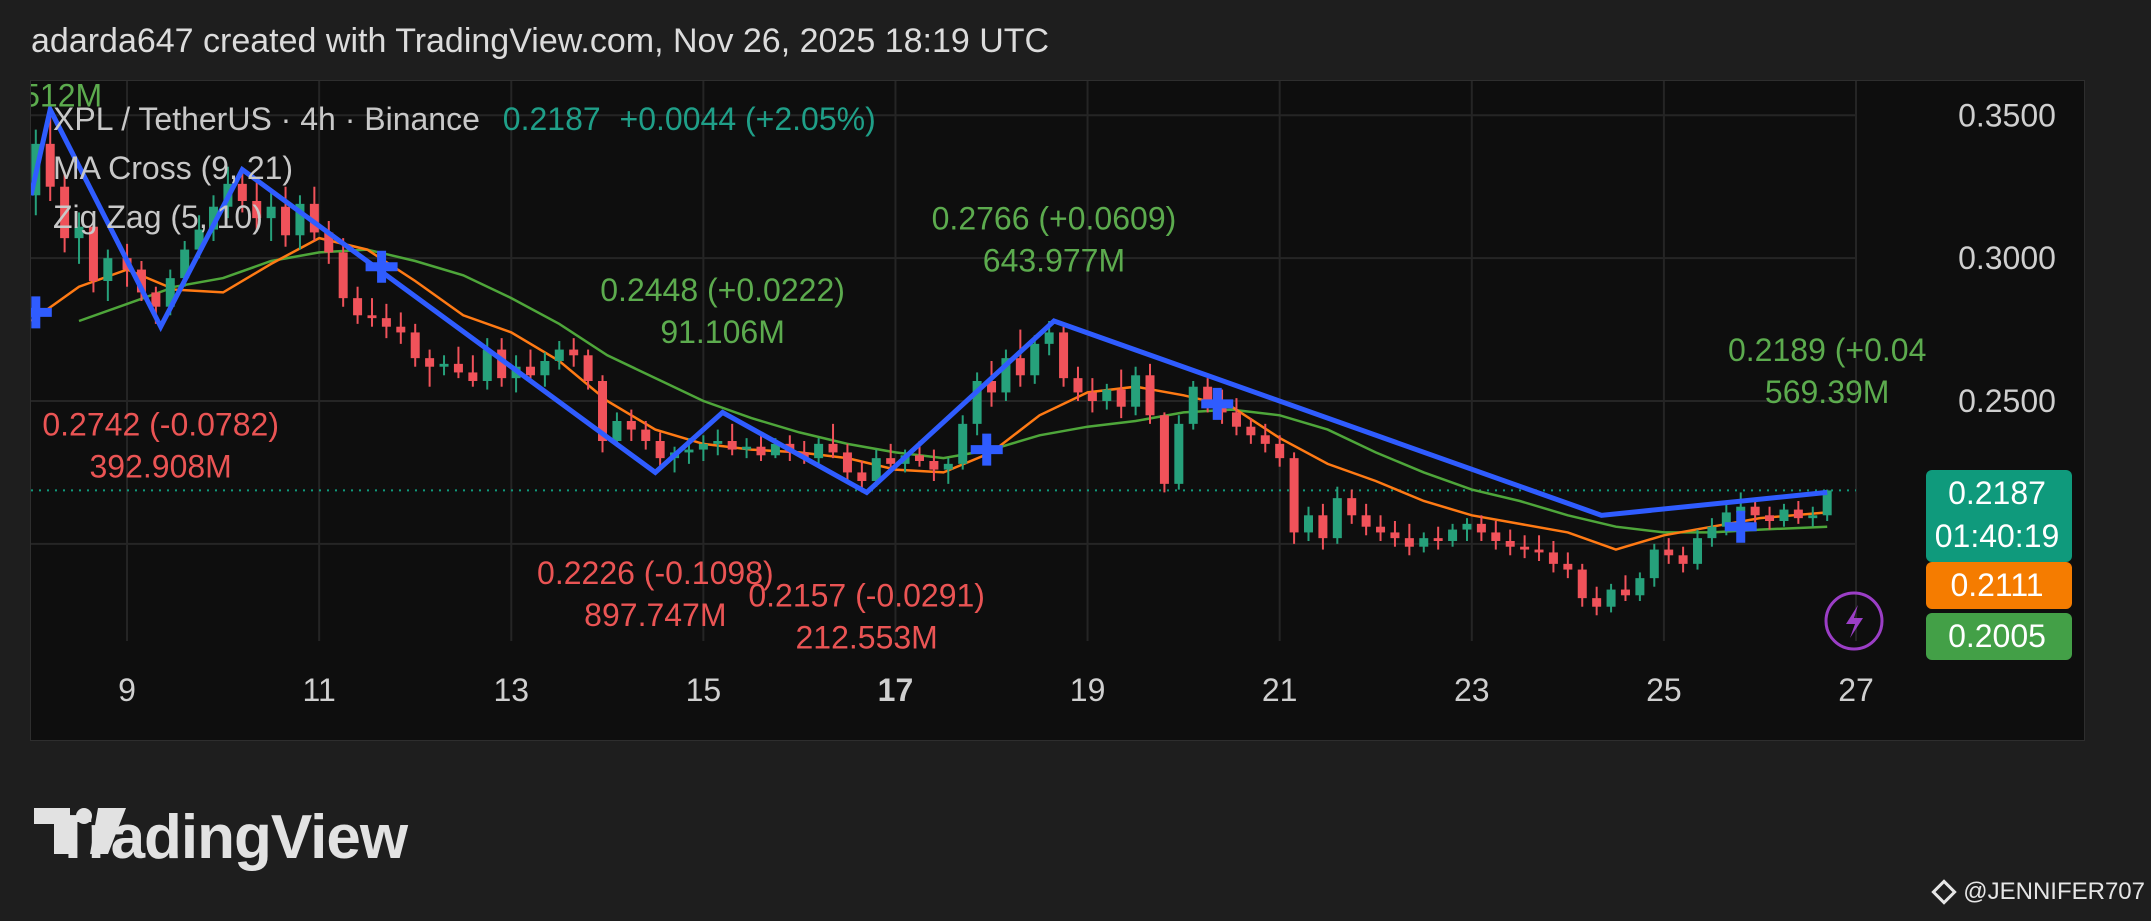  Describe the element at coordinates (266, 119) in the screenshot. I see `legend-symbol: XPL / TetherUS · 4h · Binance` at that location.